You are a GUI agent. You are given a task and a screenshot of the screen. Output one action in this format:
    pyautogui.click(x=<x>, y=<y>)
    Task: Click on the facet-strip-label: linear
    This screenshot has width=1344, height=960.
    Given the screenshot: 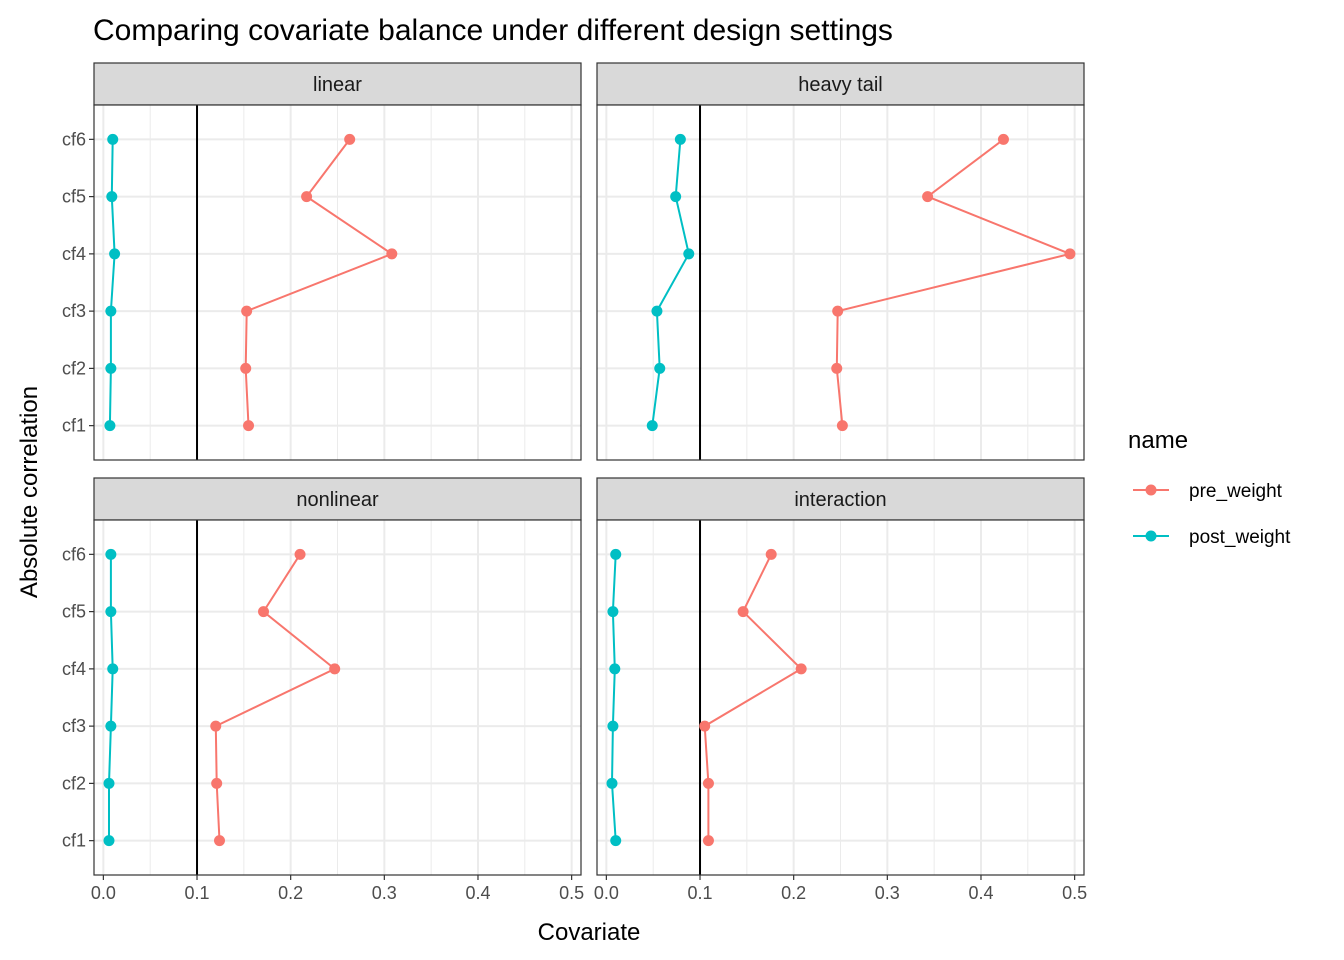 What is the action you would take?
    pyautogui.click(x=337, y=85)
    